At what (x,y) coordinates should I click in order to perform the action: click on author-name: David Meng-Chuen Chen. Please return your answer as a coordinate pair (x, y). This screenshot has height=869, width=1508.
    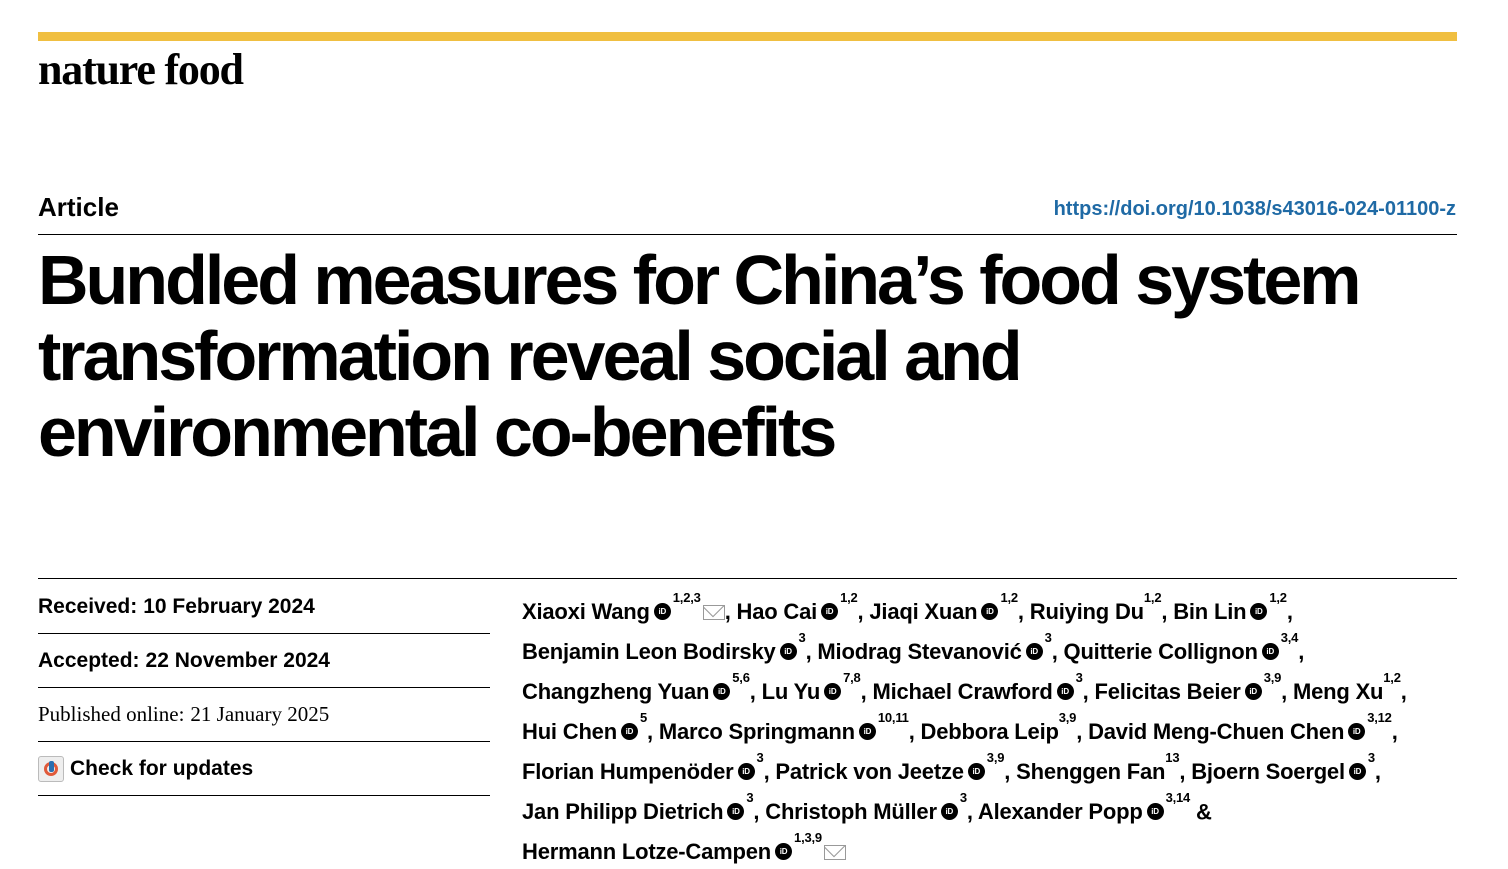
    Looking at the image, I should click on (1216, 732).